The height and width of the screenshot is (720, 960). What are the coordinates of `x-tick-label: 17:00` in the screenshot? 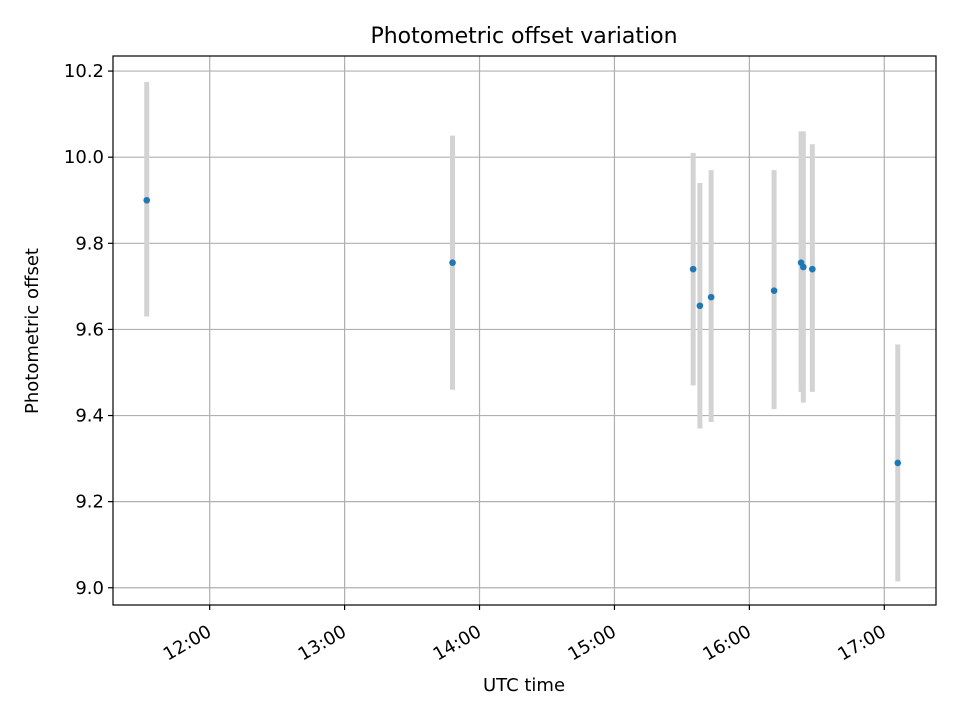 It's located at (861, 643).